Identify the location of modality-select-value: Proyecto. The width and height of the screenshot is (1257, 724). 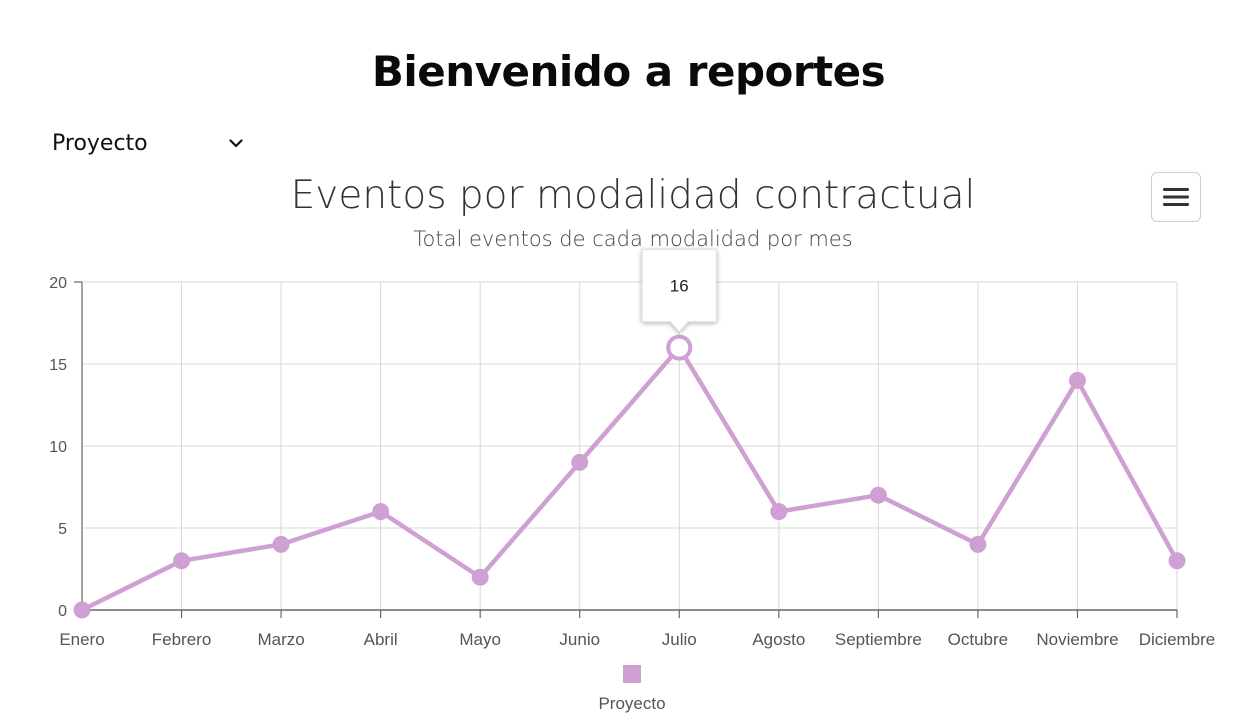
(100, 143).